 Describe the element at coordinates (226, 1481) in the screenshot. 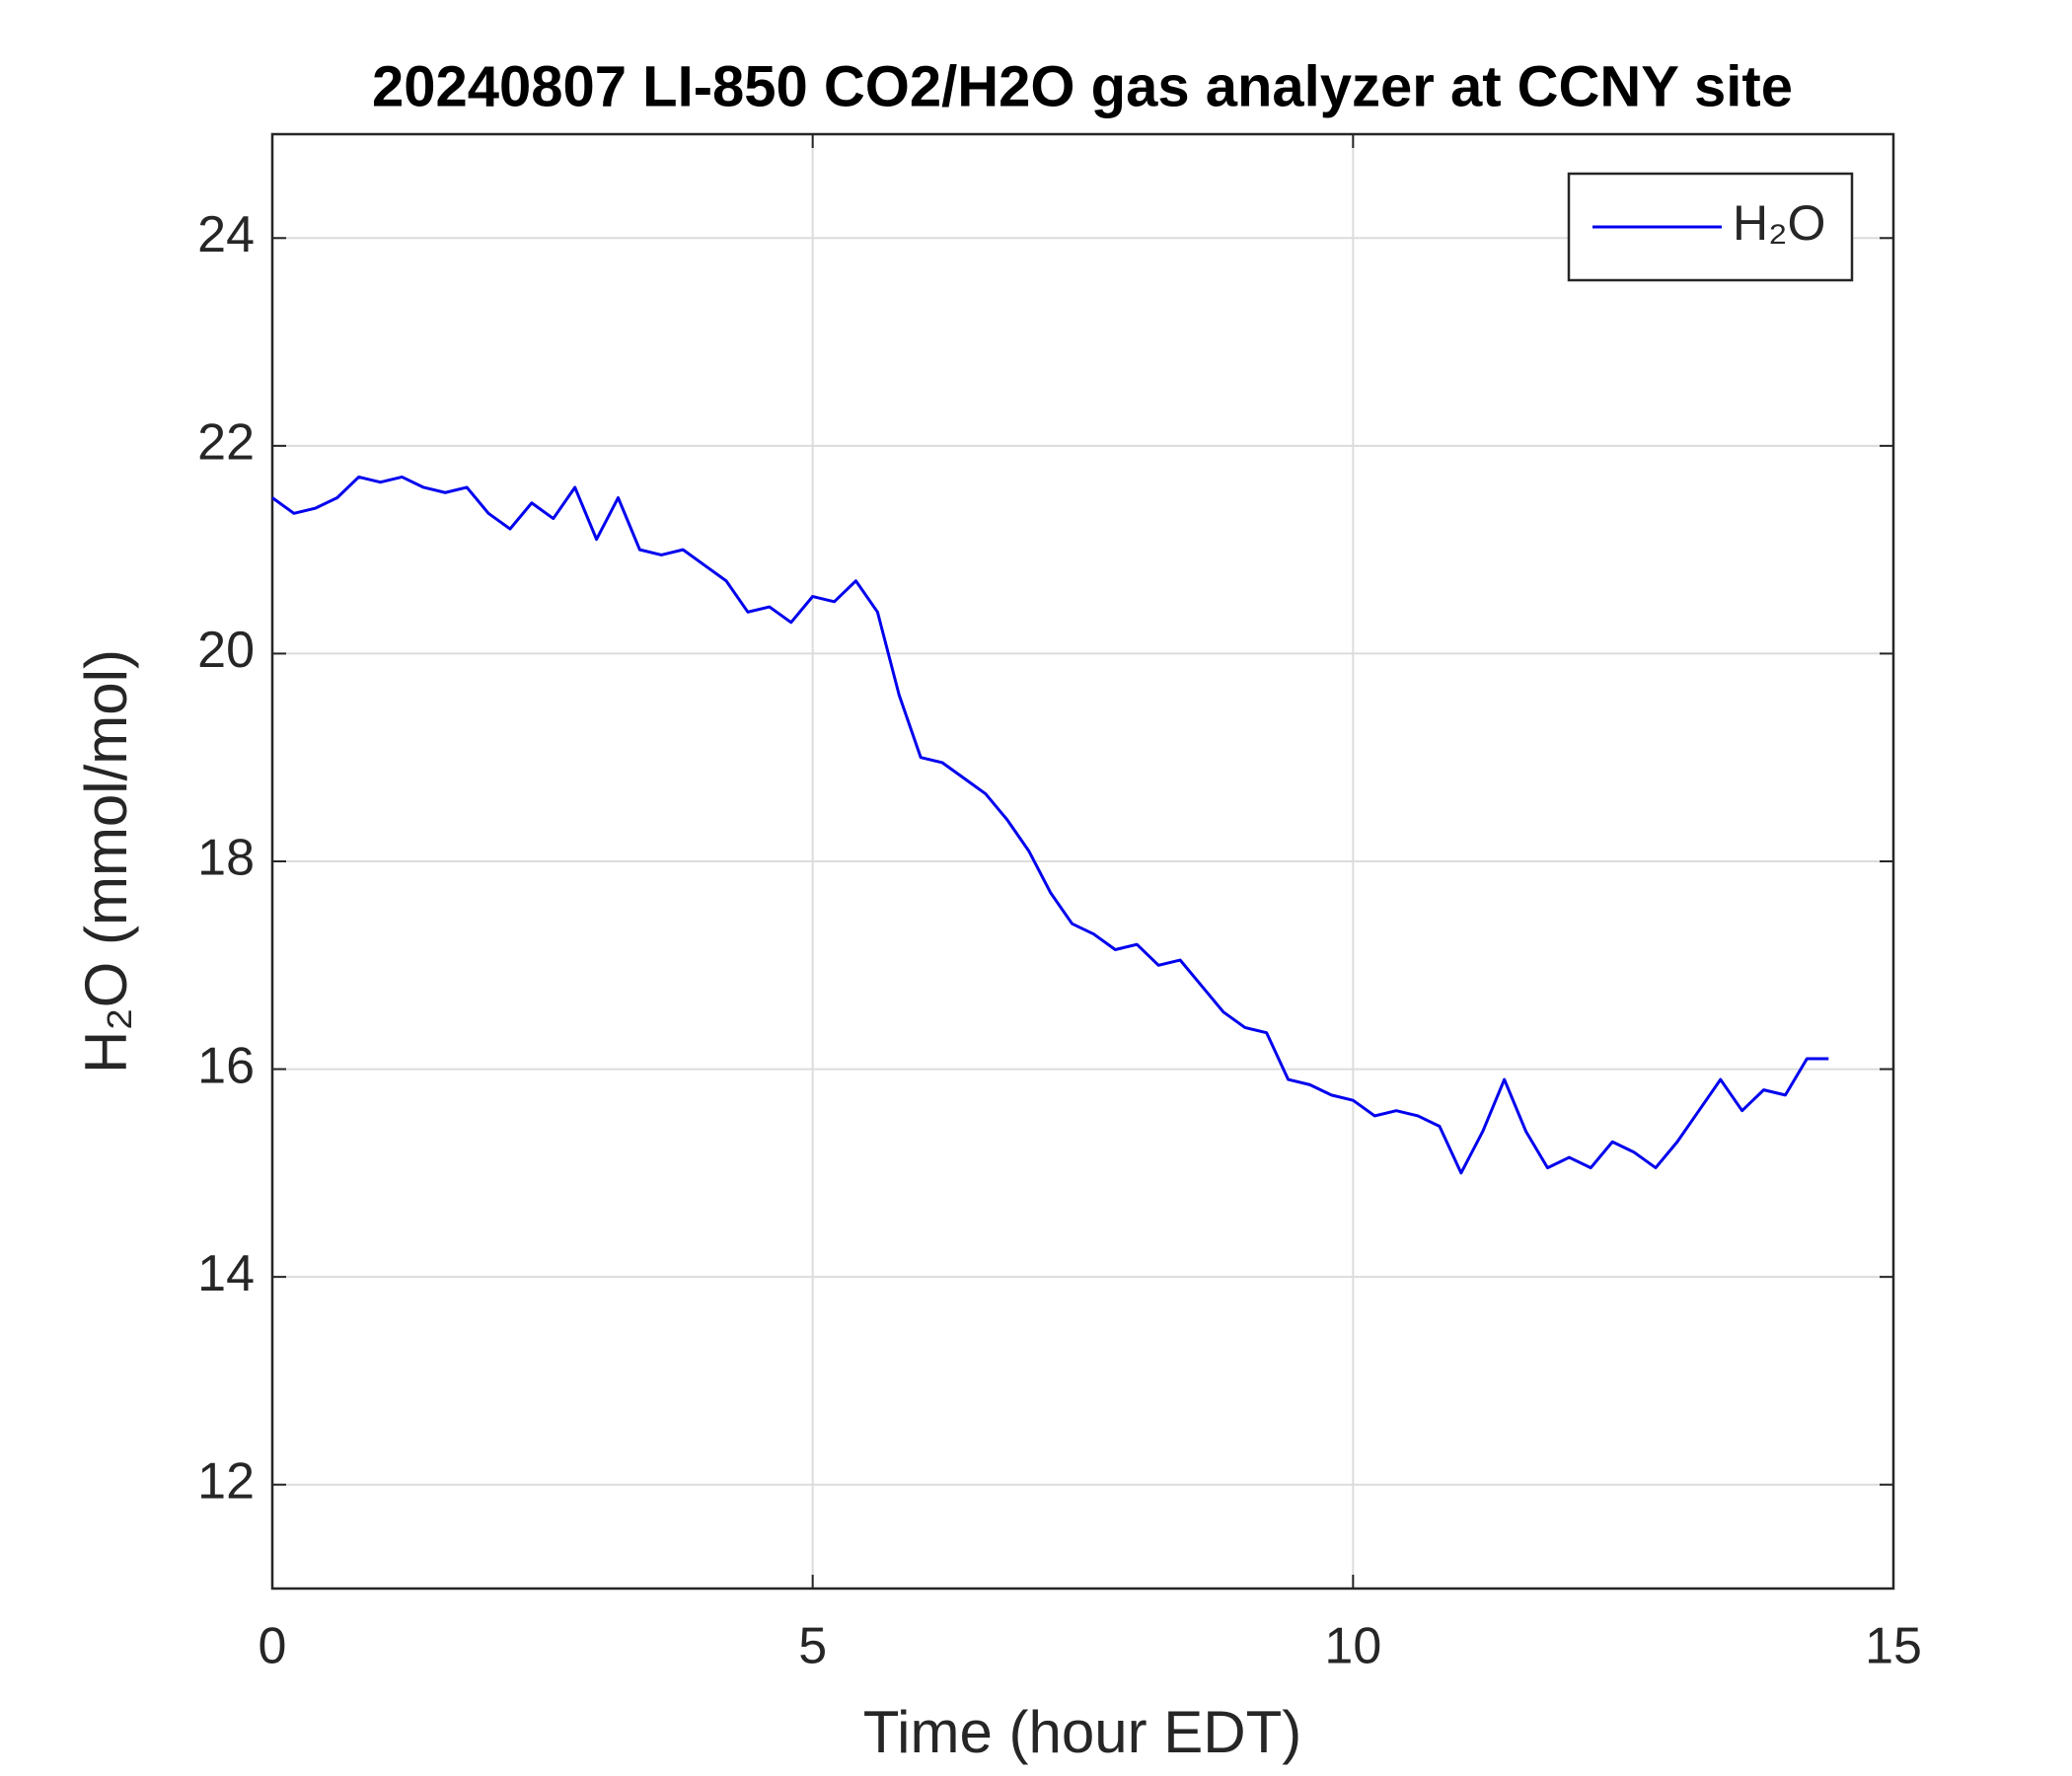

I see `y-tick-label: 12` at that location.